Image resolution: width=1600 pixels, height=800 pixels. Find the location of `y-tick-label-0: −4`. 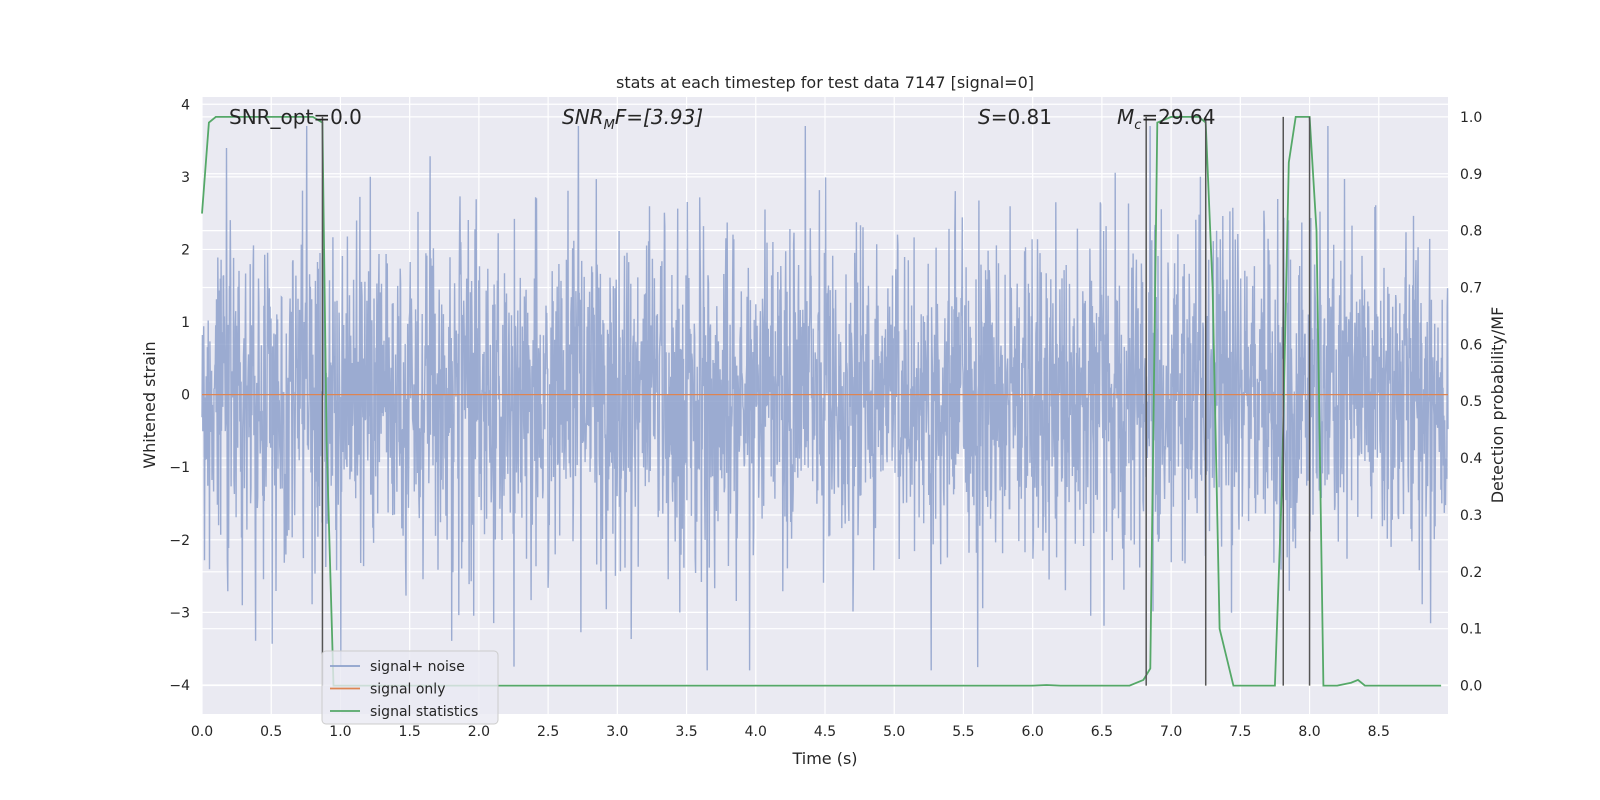

y-tick-label-0: −4 is located at coordinates (179, 686).